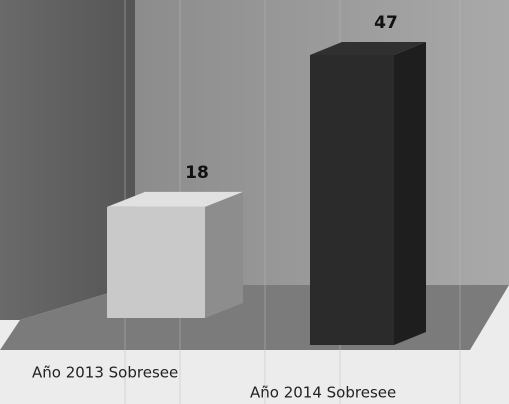 The image size is (509, 404). I want to click on data-label: 18, so click(197, 173).